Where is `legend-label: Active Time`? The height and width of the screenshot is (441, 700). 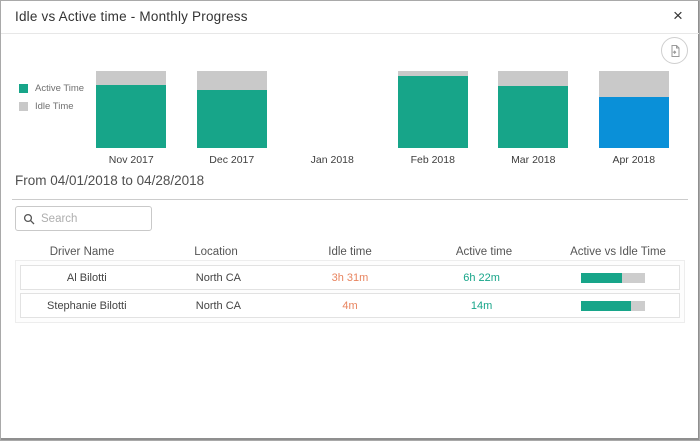
legend-label: Active Time is located at coordinates (60, 88).